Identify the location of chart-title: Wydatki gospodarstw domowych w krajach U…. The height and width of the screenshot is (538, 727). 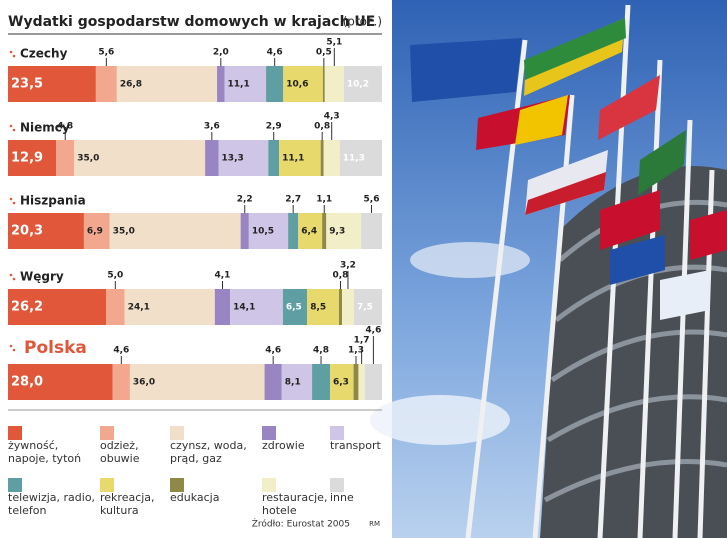
(191, 22).